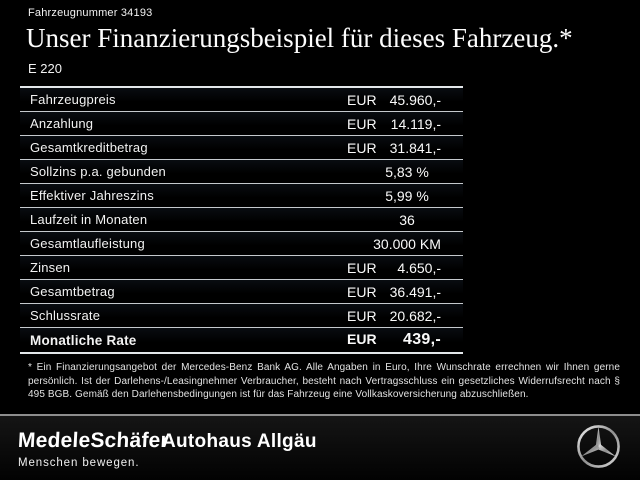  I want to click on row-amount: 36, so click(407, 219).